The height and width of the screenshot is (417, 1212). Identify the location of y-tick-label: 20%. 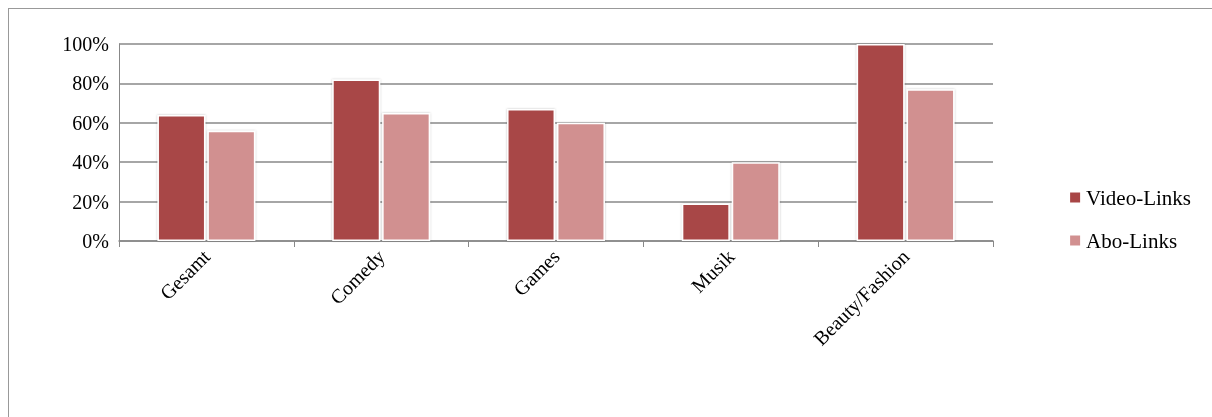
(90, 201).